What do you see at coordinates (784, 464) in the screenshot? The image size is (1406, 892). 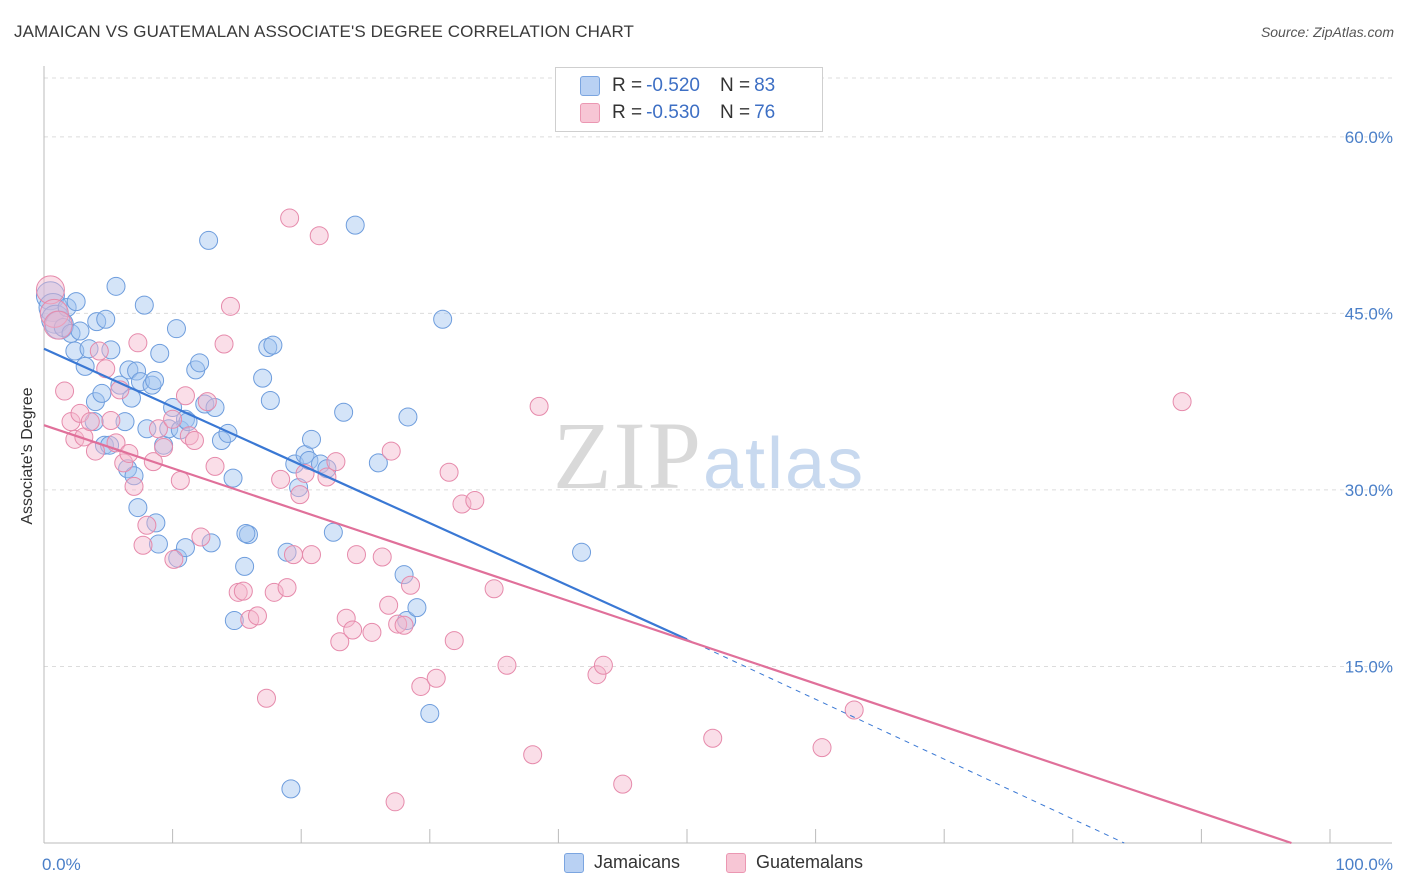 I see `watermark-atlas: atlas` at bounding box center [784, 464].